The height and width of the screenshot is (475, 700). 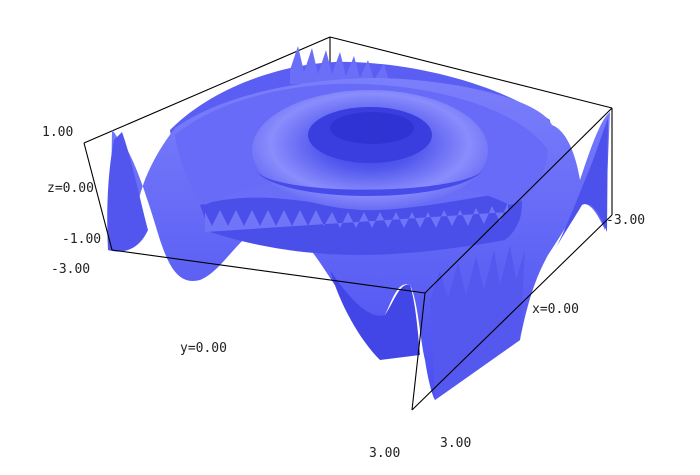 What do you see at coordinates (384, 453) in the screenshot?
I see `y-max-label: 3.00` at bounding box center [384, 453].